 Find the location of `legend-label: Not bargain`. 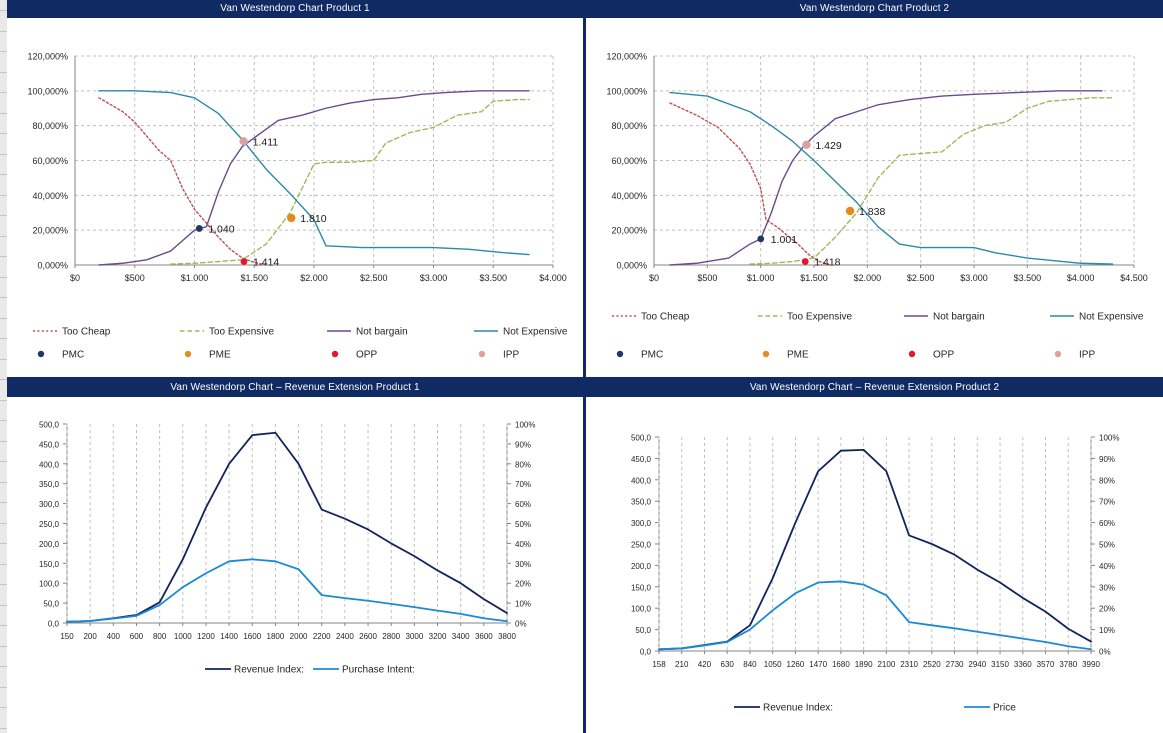

legend-label: Not bargain is located at coordinates (959, 317).